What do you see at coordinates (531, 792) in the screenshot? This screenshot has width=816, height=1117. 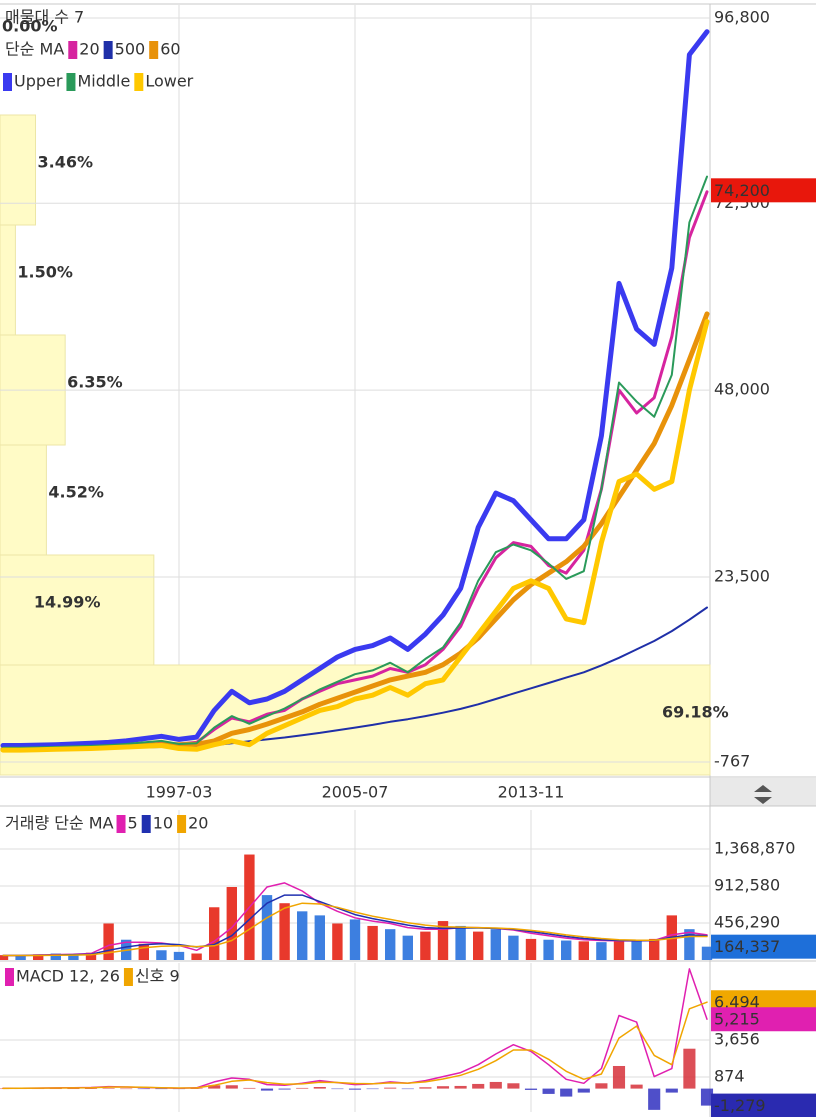 I see `x-tick-label: 2013-11` at bounding box center [531, 792].